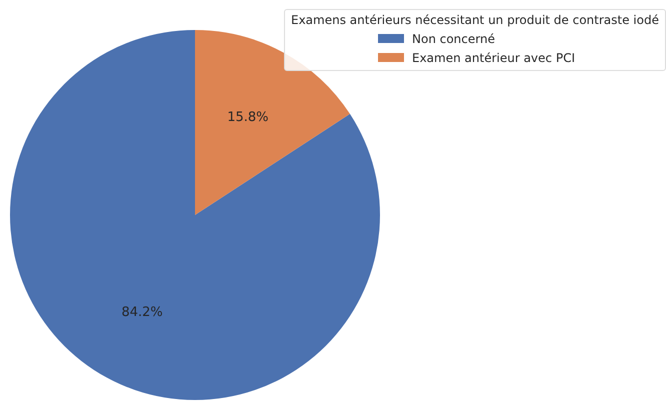 Image resolution: width=666 pixels, height=403 pixels. What do you see at coordinates (453, 39) in the screenshot?
I see `legend-label: Non concerné` at bounding box center [453, 39].